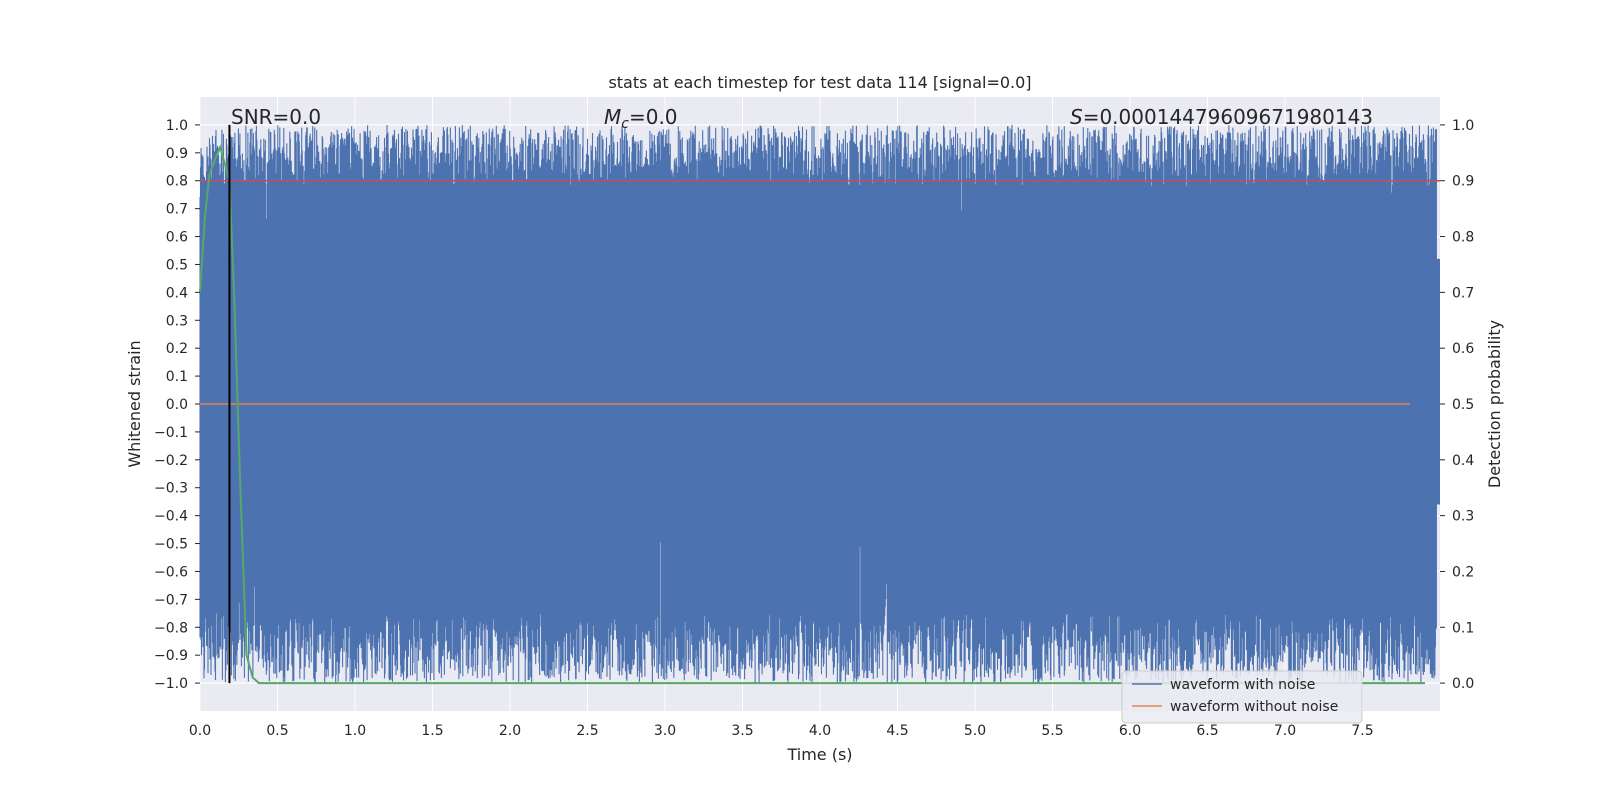 This screenshot has width=1600, height=800. I want to click on x-tick-label: 2.0, so click(510, 731).